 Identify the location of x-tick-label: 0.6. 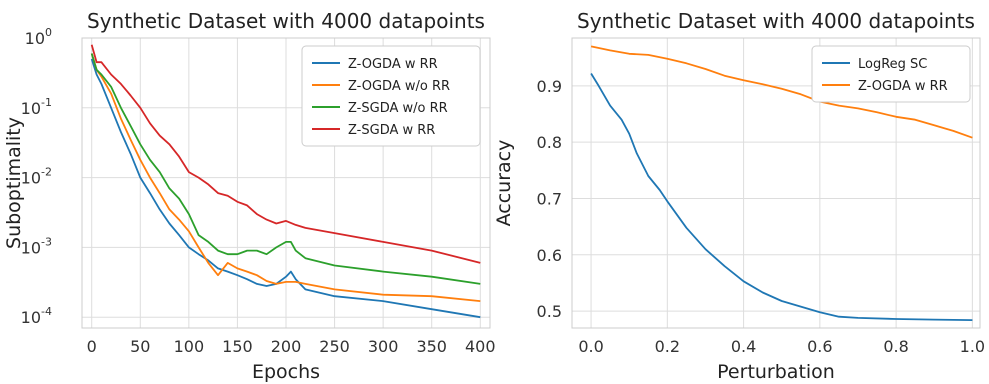
(819, 346).